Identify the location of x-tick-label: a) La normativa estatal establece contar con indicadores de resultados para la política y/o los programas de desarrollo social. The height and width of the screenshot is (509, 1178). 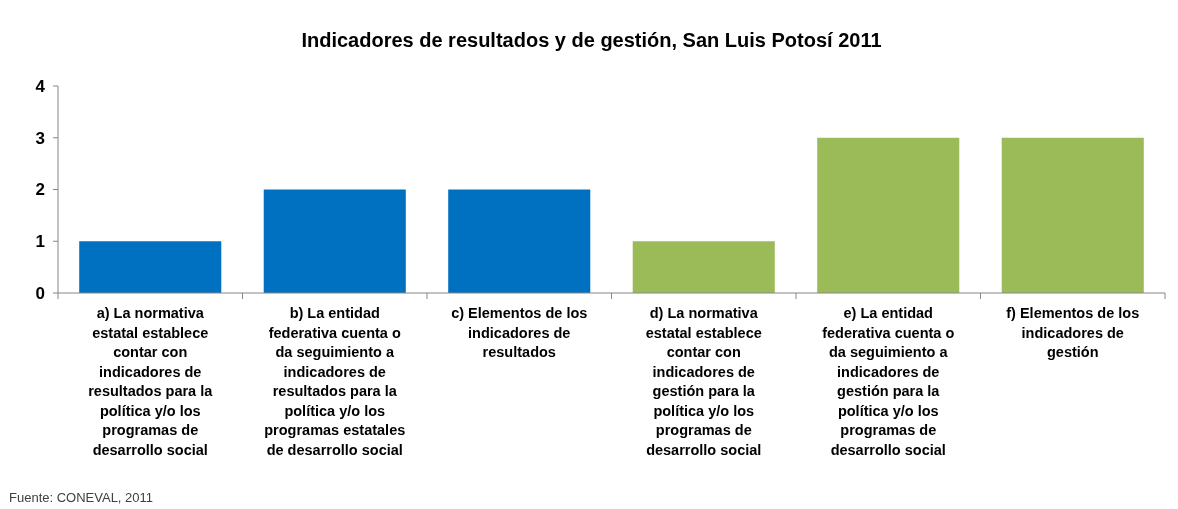
(151, 381).